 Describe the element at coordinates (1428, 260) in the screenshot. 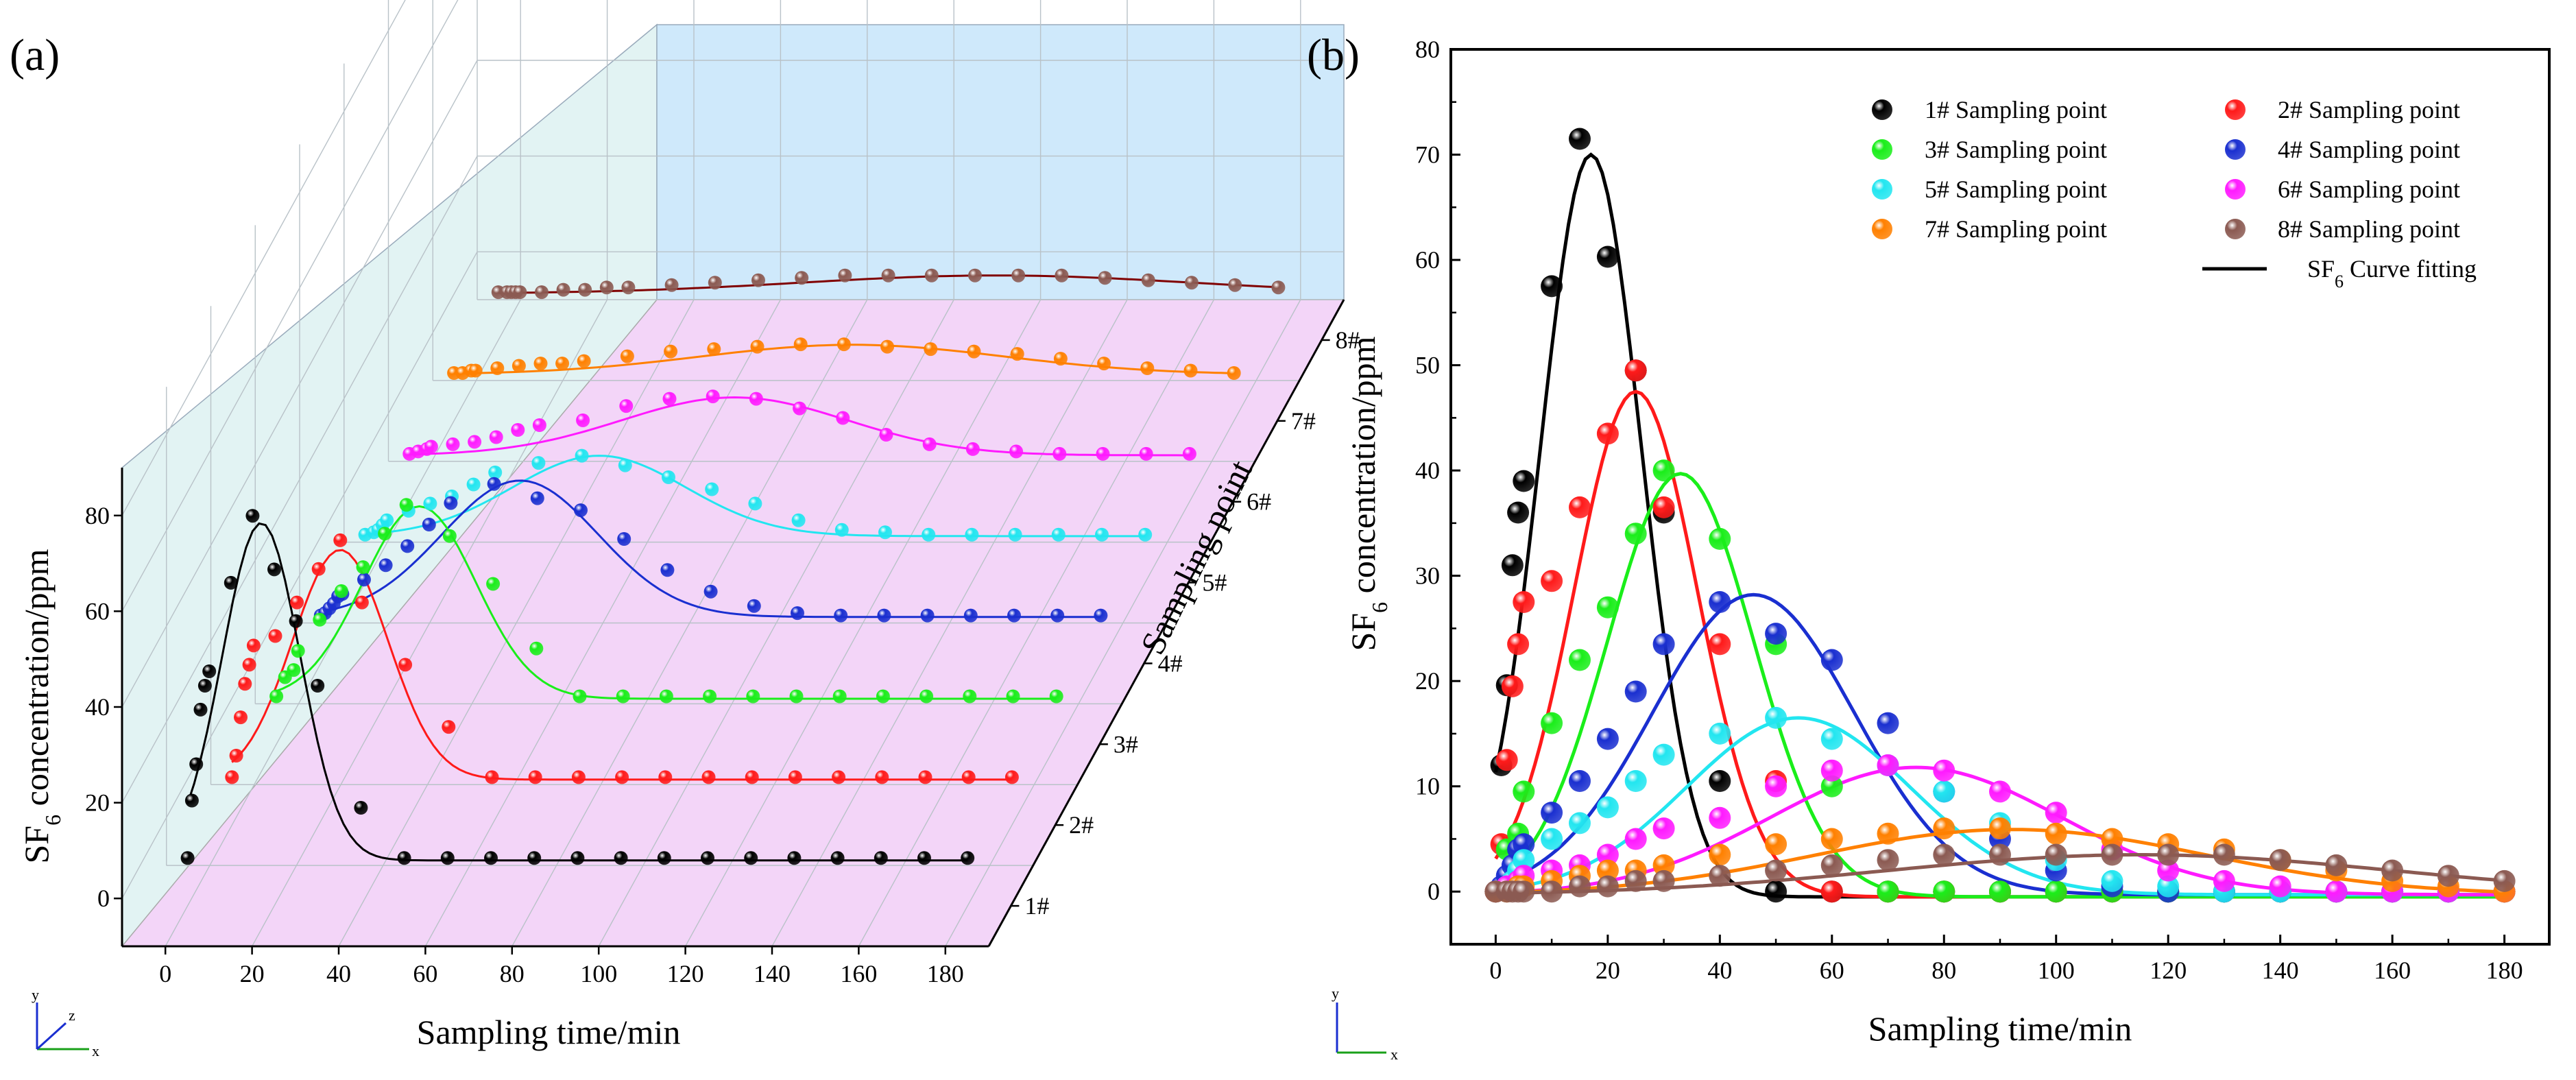

I see `y-tick-label-b: 60` at that location.